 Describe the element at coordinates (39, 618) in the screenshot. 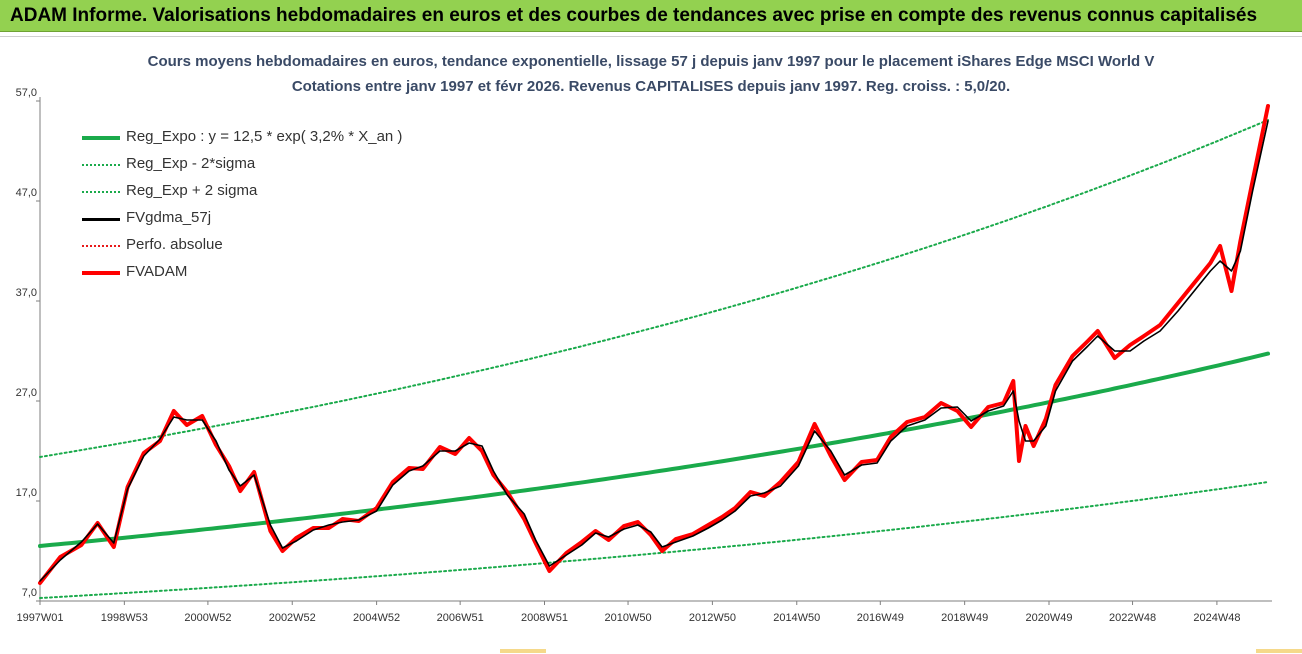

I see `x-tick-label: 1997W01` at that location.